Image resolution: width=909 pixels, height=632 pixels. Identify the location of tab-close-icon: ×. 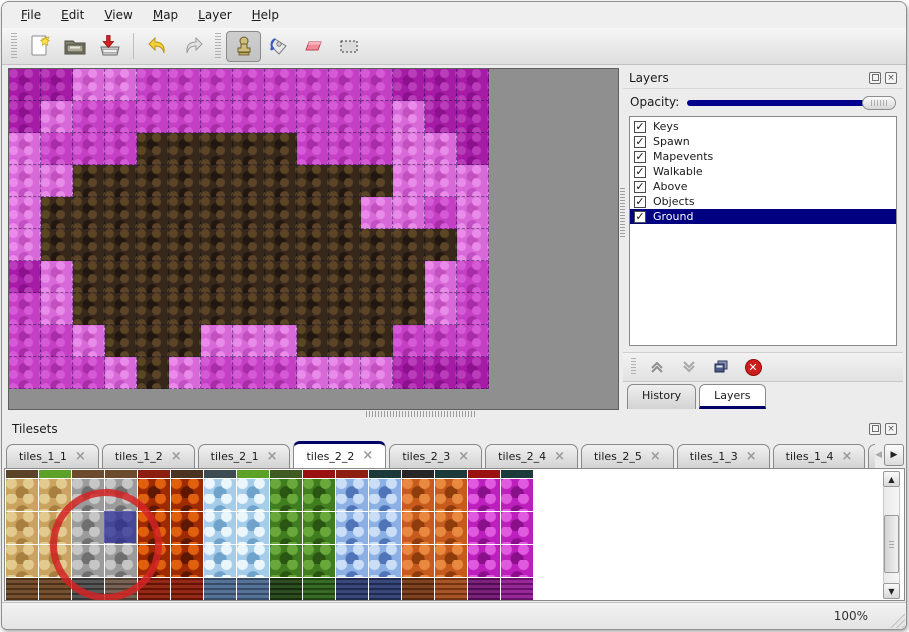
(847, 456).